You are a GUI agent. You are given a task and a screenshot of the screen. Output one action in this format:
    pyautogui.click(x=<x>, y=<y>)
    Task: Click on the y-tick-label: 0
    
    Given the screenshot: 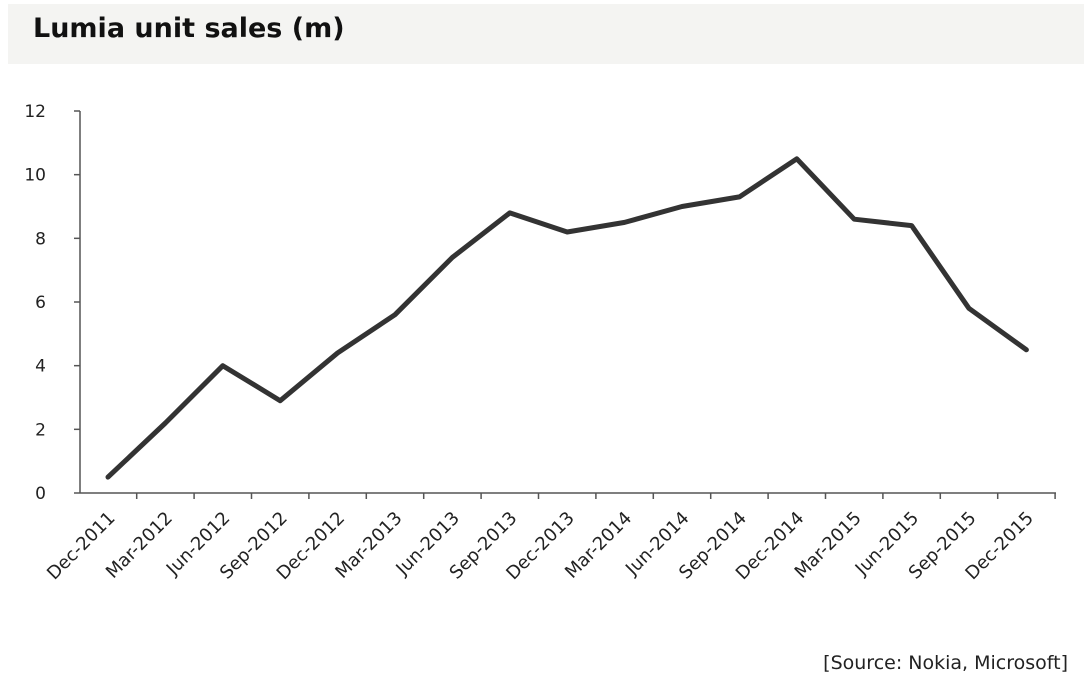 What is the action you would take?
    pyautogui.click(x=40, y=494)
    